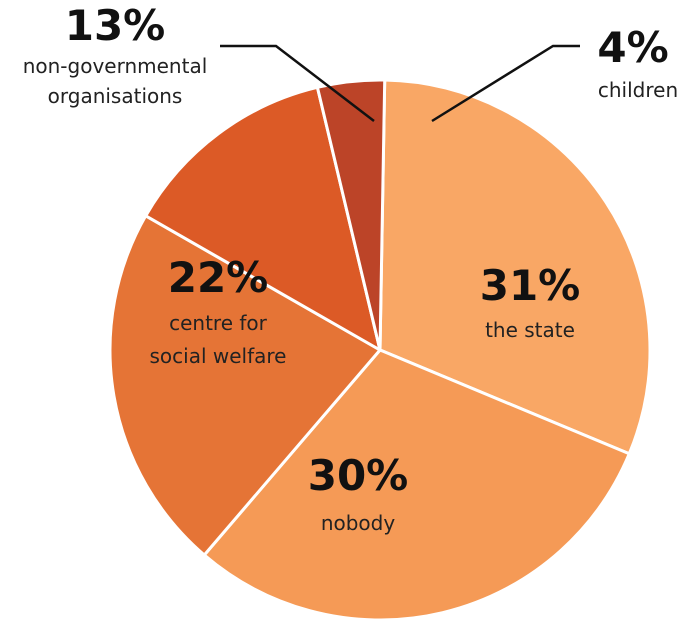 Image resolution: width=689 pixels, height=620 pixels. What do you see at coordinates (530, 330) in the screenshot?
I see `slice-label-the-state: the state` at bounding box center [530, 330].